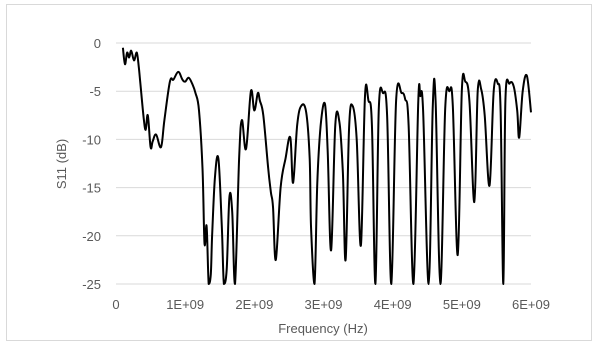  I want to click on y-tick-label: -25, so click(91, 284).